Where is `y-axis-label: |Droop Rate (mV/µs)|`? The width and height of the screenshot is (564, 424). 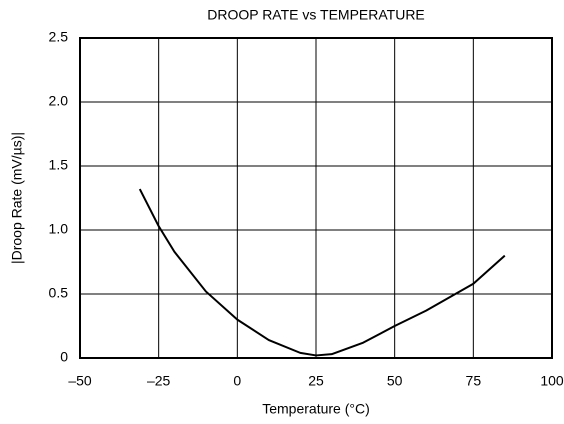
y-axis-label: |Droop Rate (mV/µs)| is located at coordinates (17, 198).